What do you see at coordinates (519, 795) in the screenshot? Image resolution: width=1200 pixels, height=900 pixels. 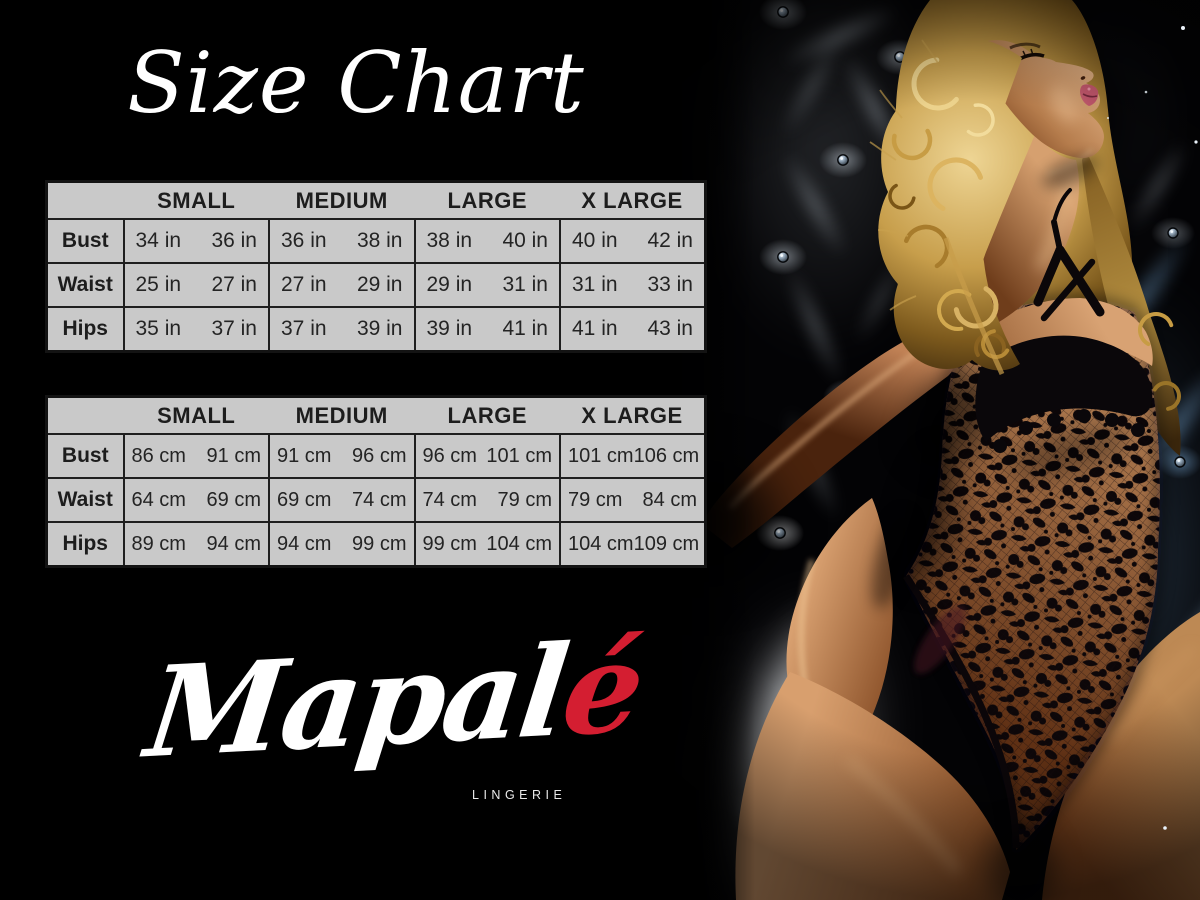 I see `brand-tagline: LINGERIE` at bounding box center [519, 795].